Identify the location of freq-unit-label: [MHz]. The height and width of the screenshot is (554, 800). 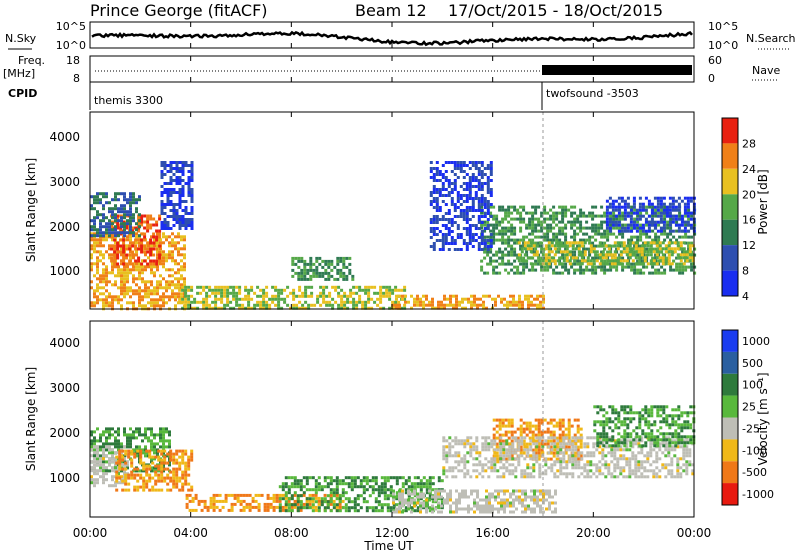
(19, 73).